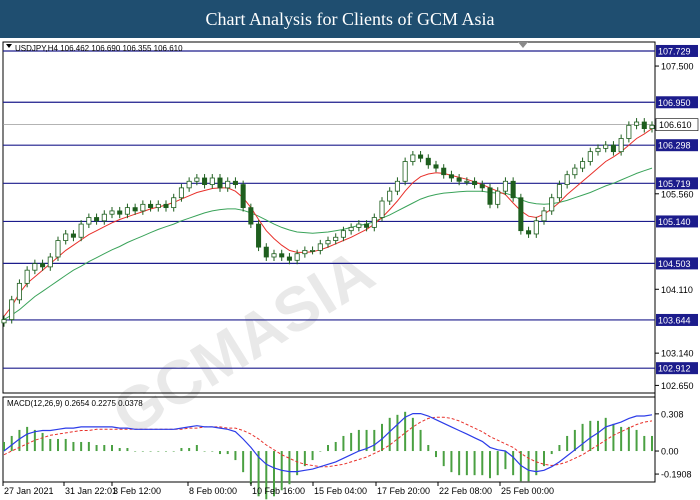 This screenshot has height=500, width=700. What do you see at coordinates (523, 45) in the screenshot?
I see `shift-marker-icon` at bounding box center [523, 45].